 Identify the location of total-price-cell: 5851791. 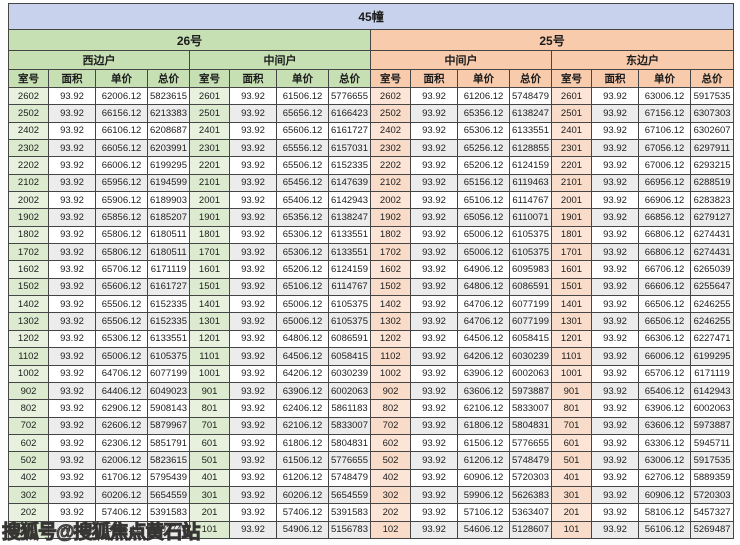
(168, 443).